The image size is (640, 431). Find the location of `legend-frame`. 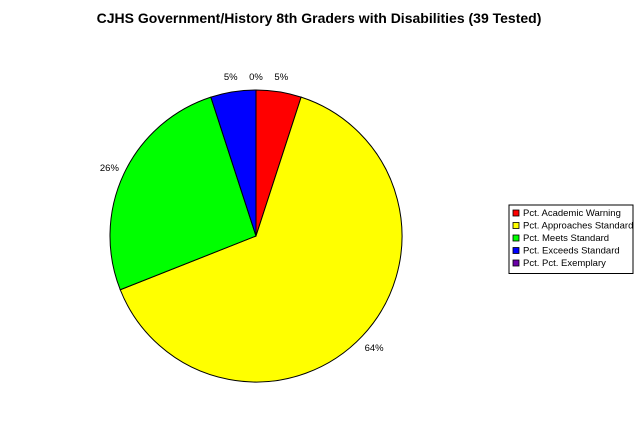

legend-frame is located at coordinates (571, 239).